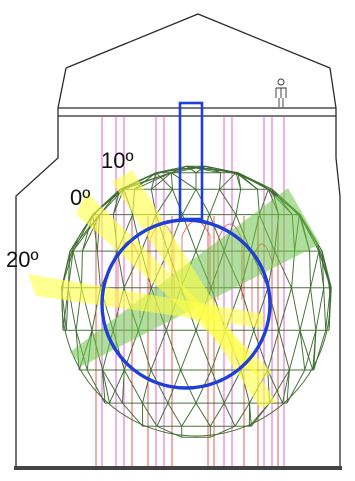 This screenshot has height=481, width=355. Describe the element at coordinates (178, 468) in the screenshot. I see `ground-line` at that location.